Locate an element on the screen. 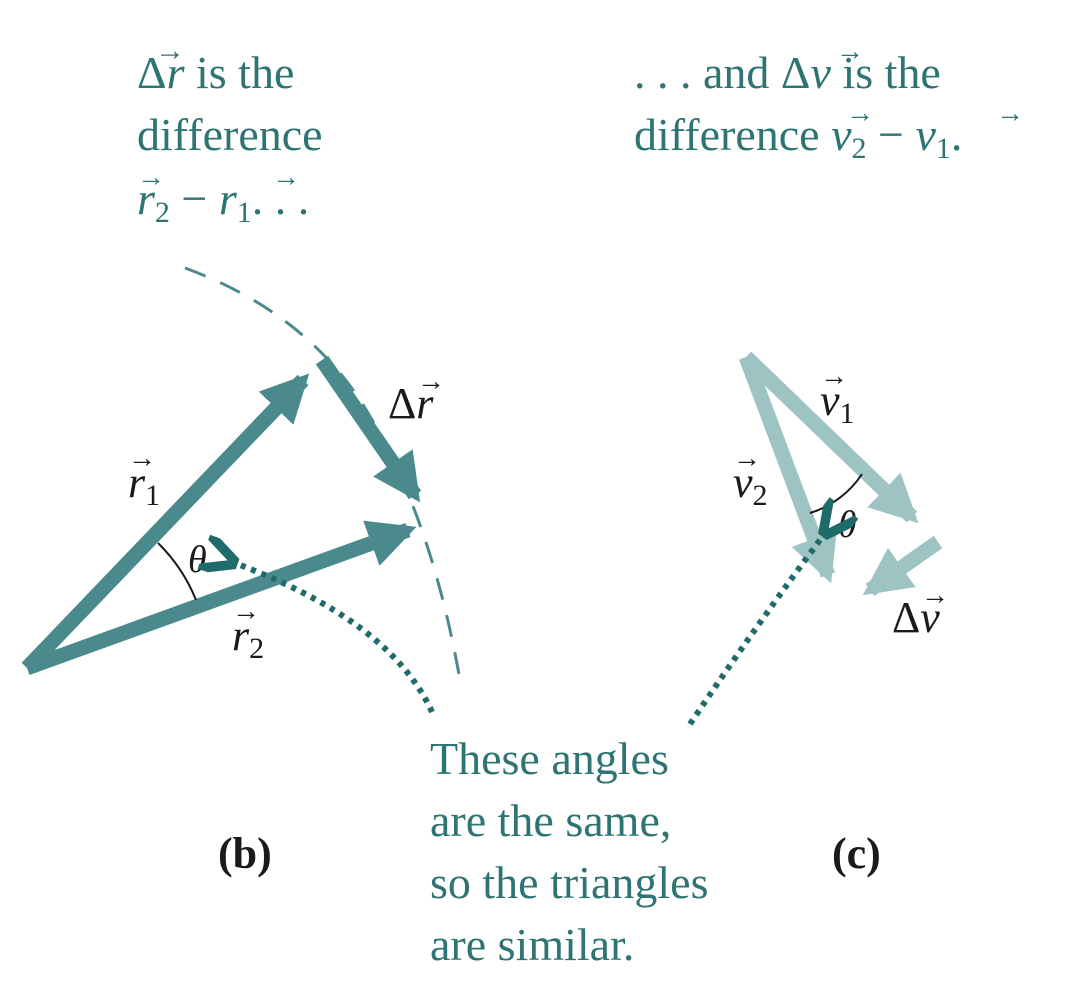 This screenshot has height=997, width=1078. label-delta-v: Δv is located at coordinates (916, 617).